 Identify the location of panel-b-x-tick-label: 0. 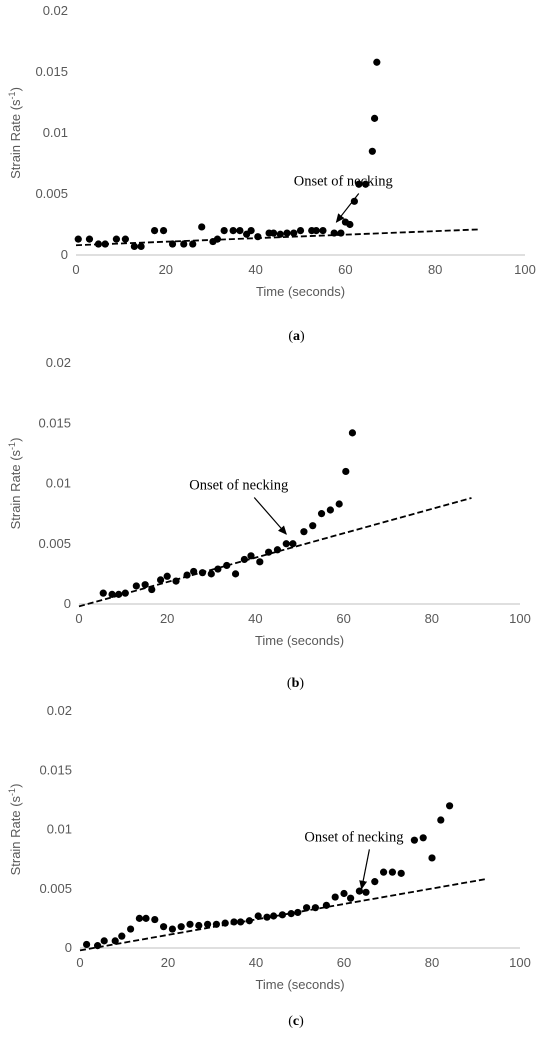
(78, 618).